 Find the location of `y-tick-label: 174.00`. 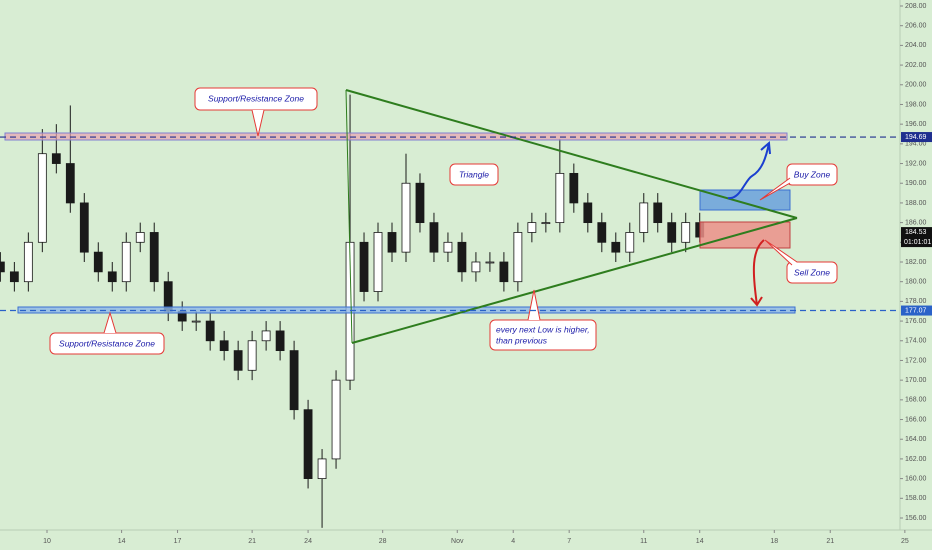

y-tick-label: 174.00 is located at coordinates (916, 341).